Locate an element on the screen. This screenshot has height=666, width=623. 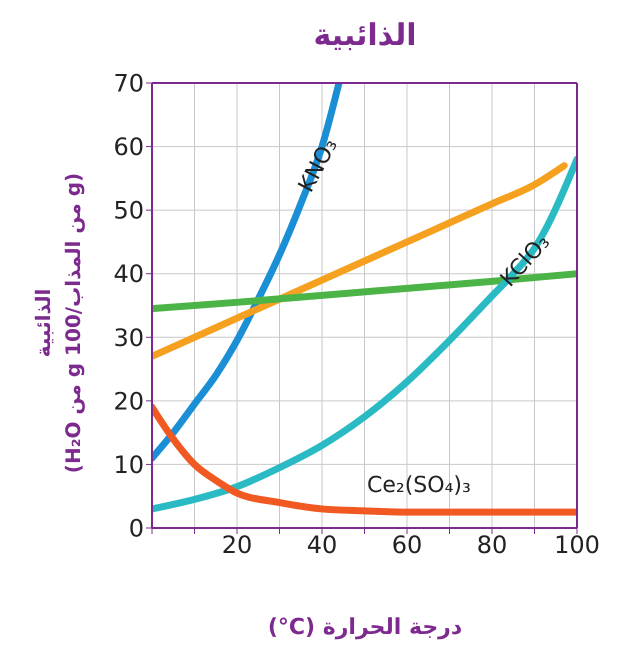
y-tick-label: 10 is located at coordinates (128, 464).